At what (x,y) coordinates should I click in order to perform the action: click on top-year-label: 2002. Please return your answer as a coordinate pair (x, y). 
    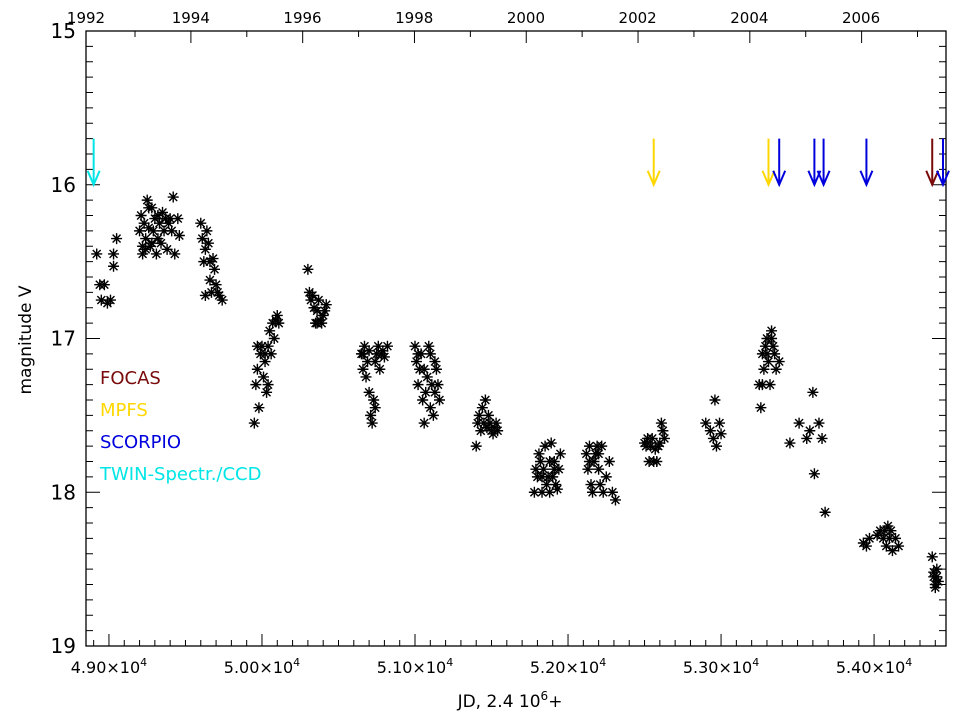
    Looking at the image, I should click on (638, 18).